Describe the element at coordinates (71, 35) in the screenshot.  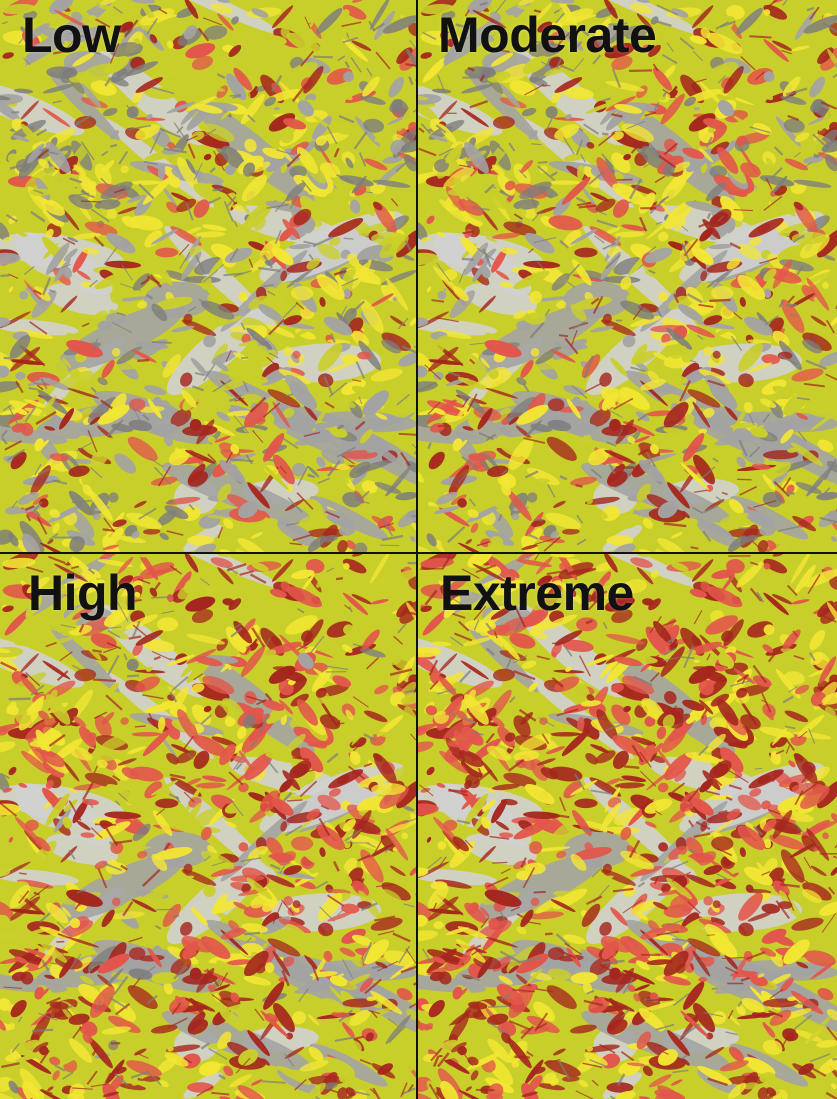
I see `panel-label-low: Low` at that location.